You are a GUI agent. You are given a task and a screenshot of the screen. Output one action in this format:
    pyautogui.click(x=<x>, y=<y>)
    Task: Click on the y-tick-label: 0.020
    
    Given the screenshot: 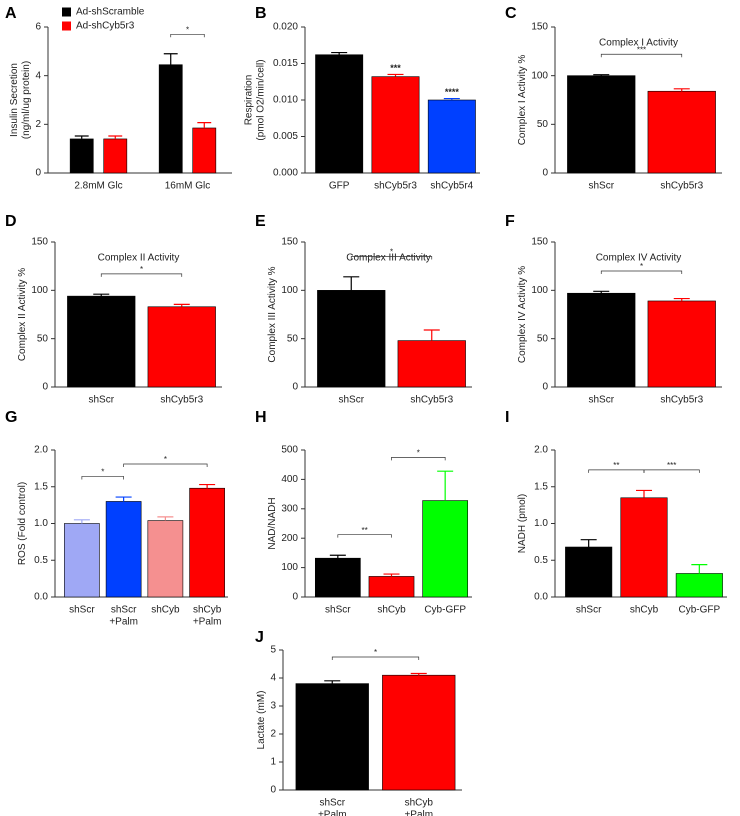 What is the action you would take?
    pyautogui.click(x=285, y=27)
    